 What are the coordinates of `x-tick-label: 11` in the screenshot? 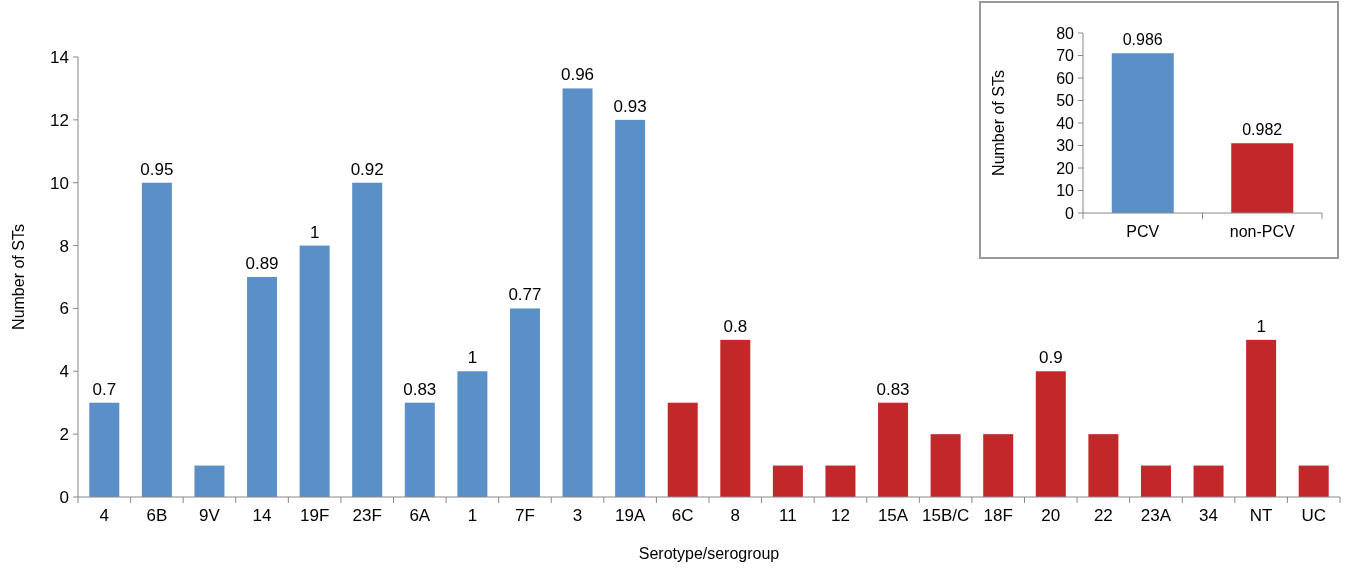 It's located at (788, 515).